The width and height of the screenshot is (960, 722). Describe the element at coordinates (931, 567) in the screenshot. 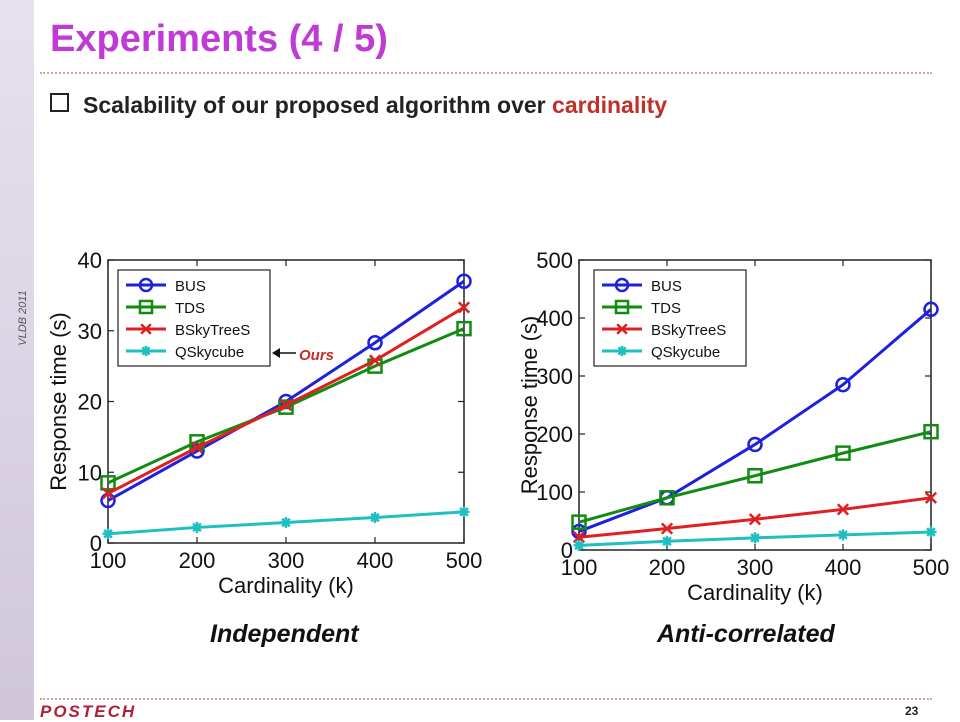

I see `right-xtick-label: 500` at that location.